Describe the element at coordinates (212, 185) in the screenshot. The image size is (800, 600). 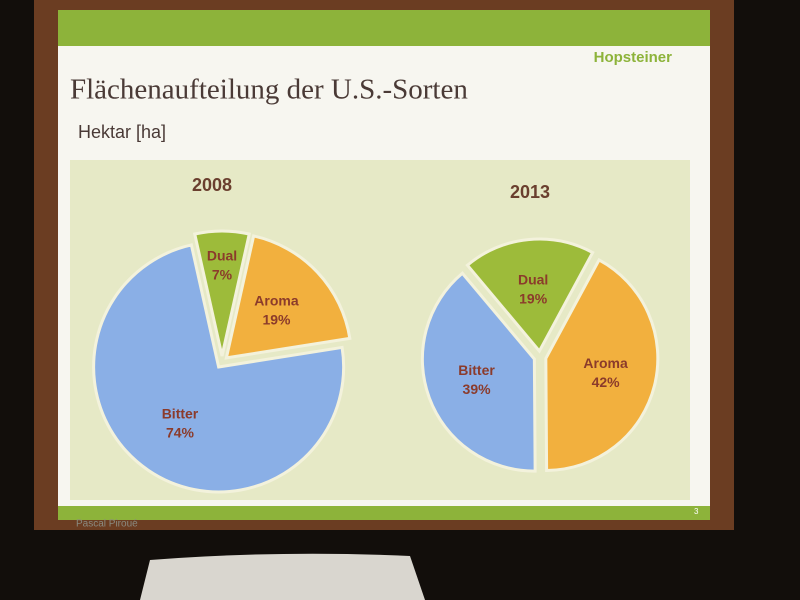
I see `chart-title: 2008` at that location.